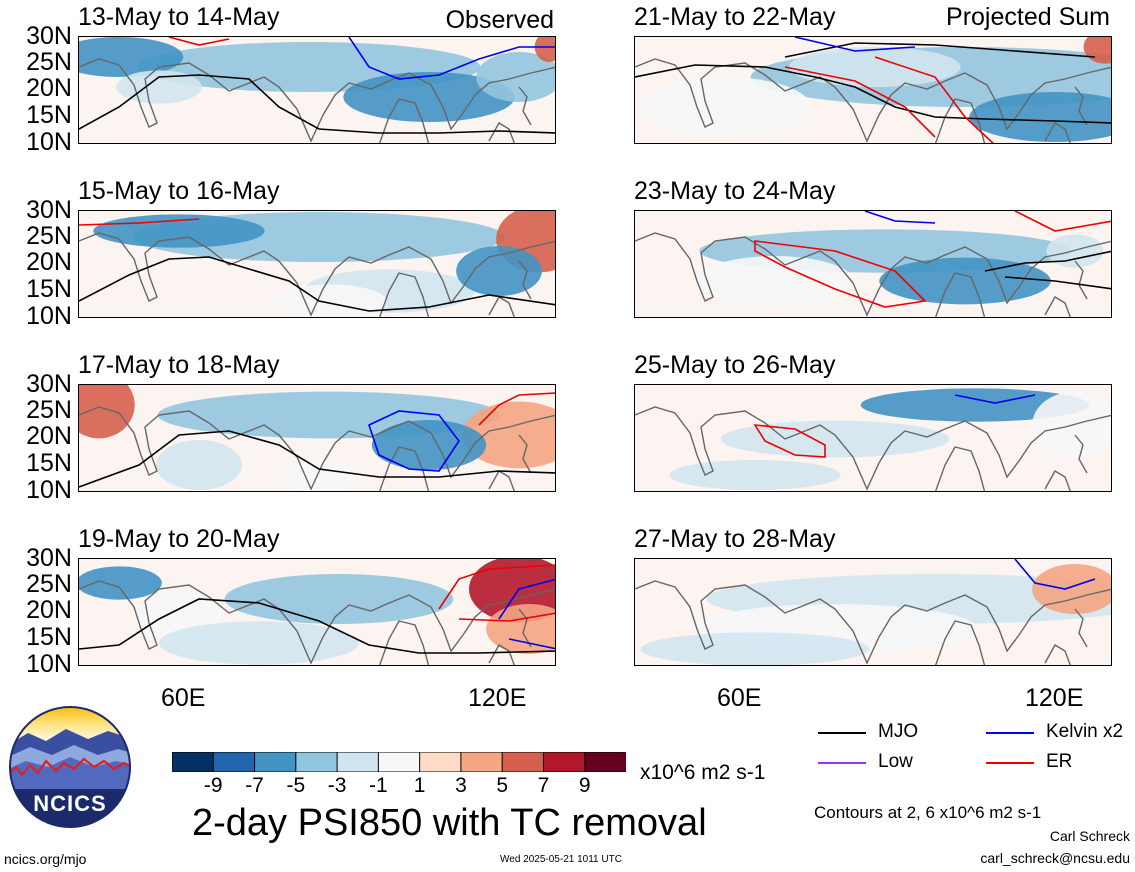 The width and height of the screenshot is (1135, 872). I want to click on legend-label-mjo: MJO, so click(898, 731).